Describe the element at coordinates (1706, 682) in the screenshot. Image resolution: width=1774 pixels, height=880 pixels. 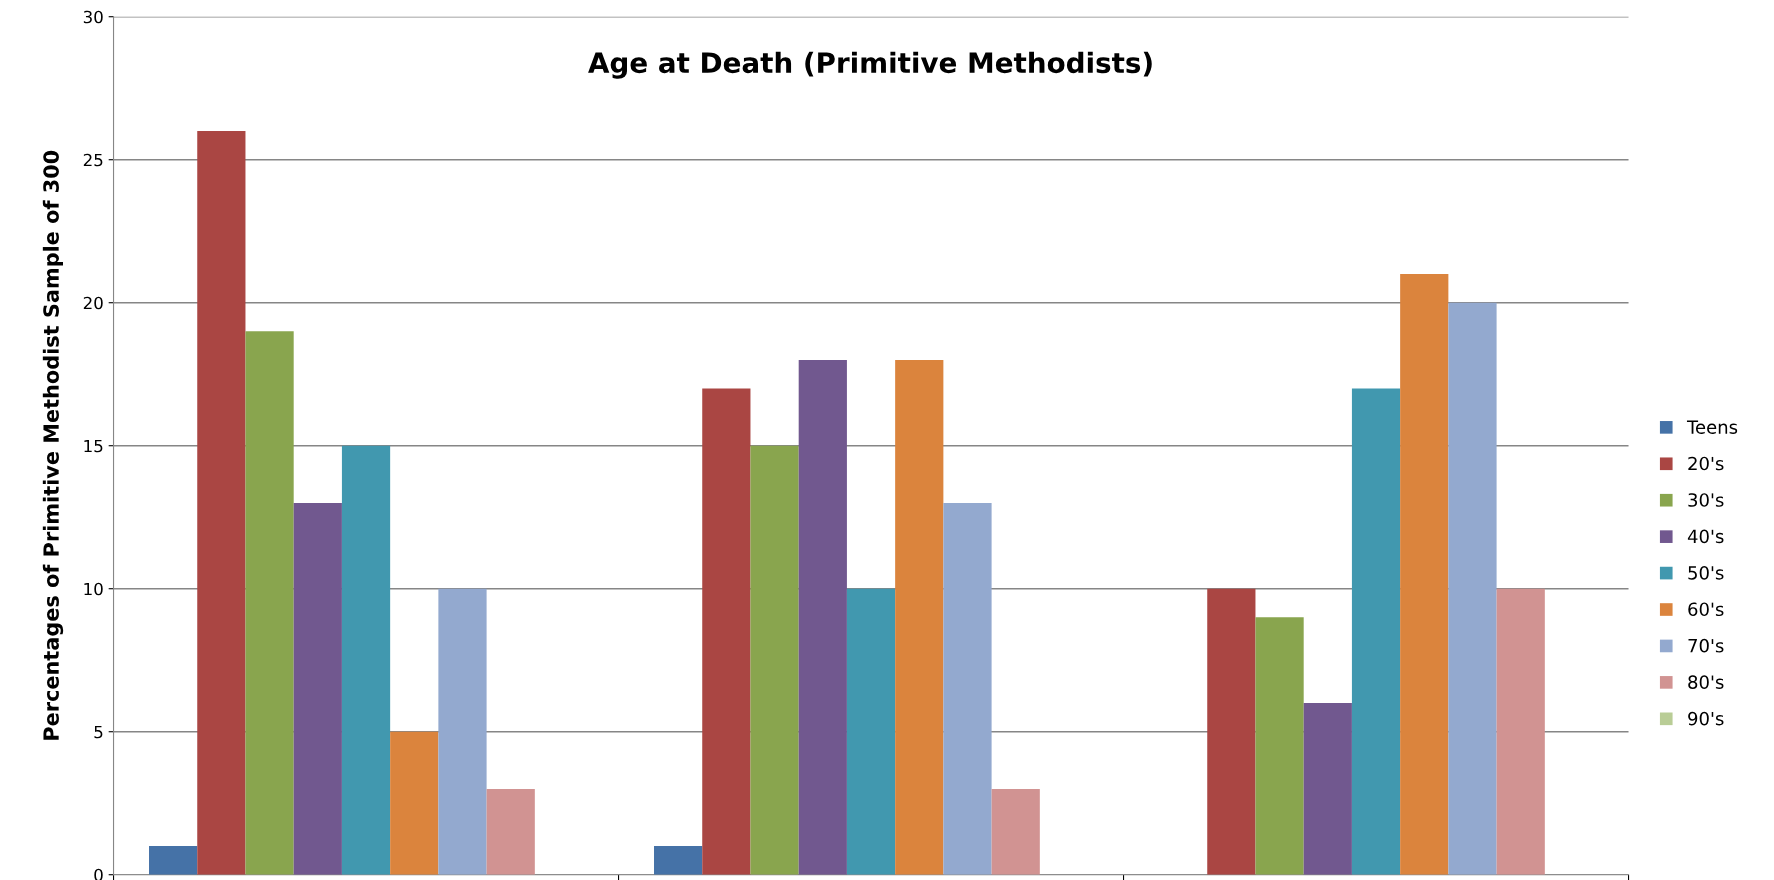
I see `legend-label: 80's` at that location.